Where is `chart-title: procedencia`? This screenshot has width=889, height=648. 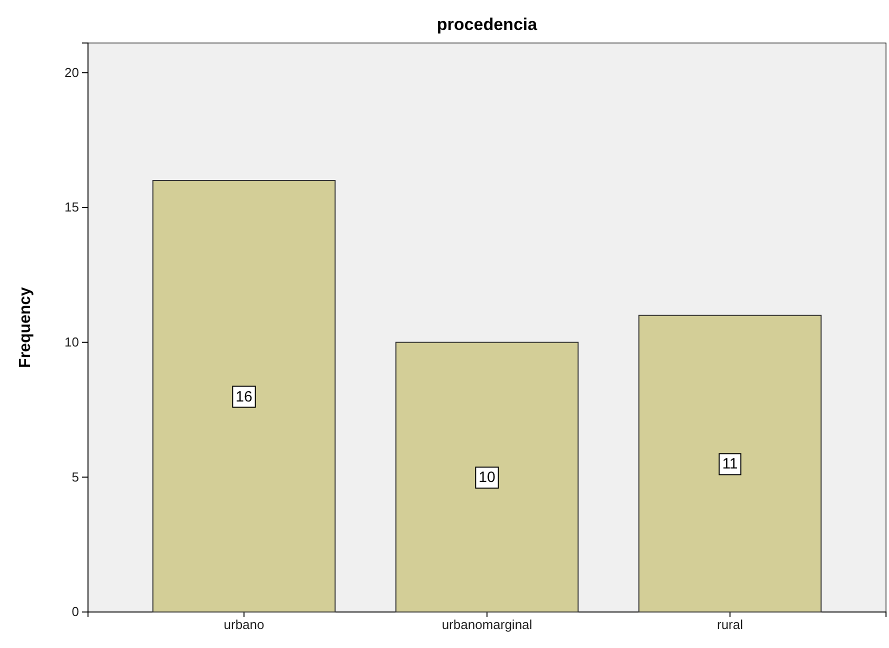 chart-title: procedencia is located at coordinates (487, 24).